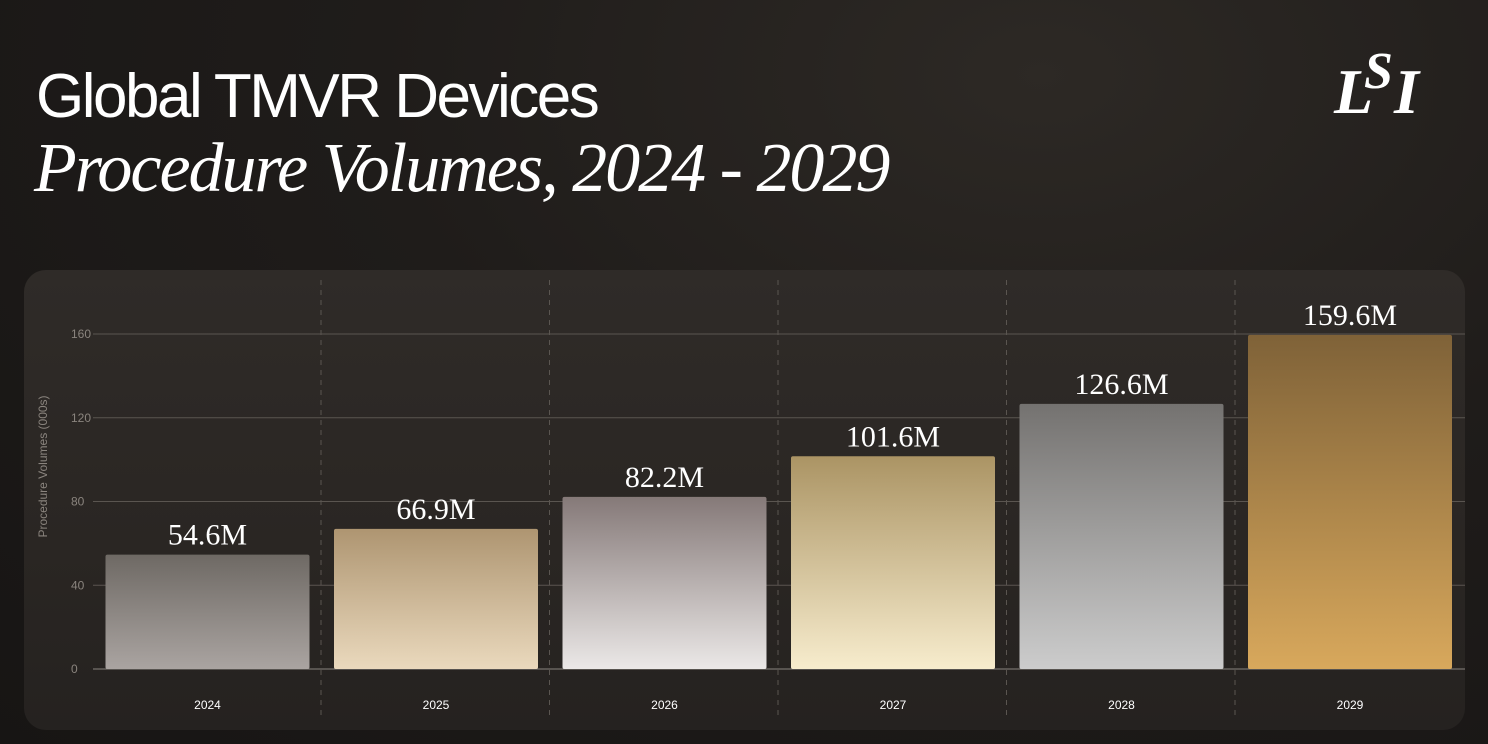 This screenshot has height=744, width=1488. Describe the element at coordinates (893, 705) in the screenshot. I see `x-tick-label-2027: 2027` at that location.